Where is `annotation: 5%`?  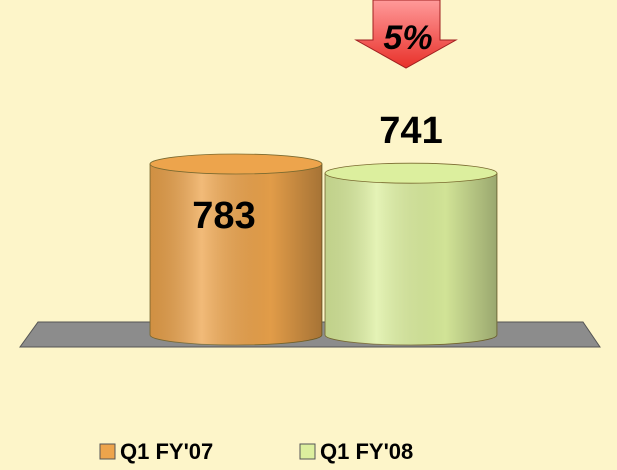
annotation: 5% is located at coordinates (407, 38).